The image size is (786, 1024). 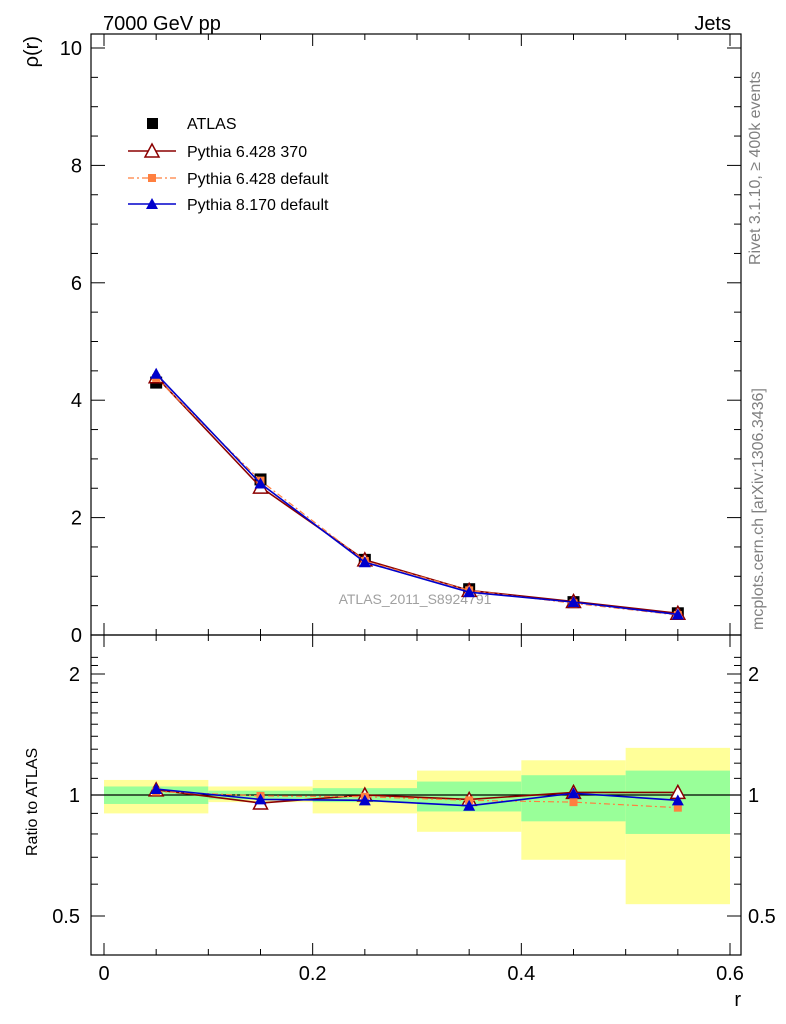 What do you see at coordinates (103, 974) in the screenshot?
I see `x-tick-label: 0` at bounding box center [103, 974].